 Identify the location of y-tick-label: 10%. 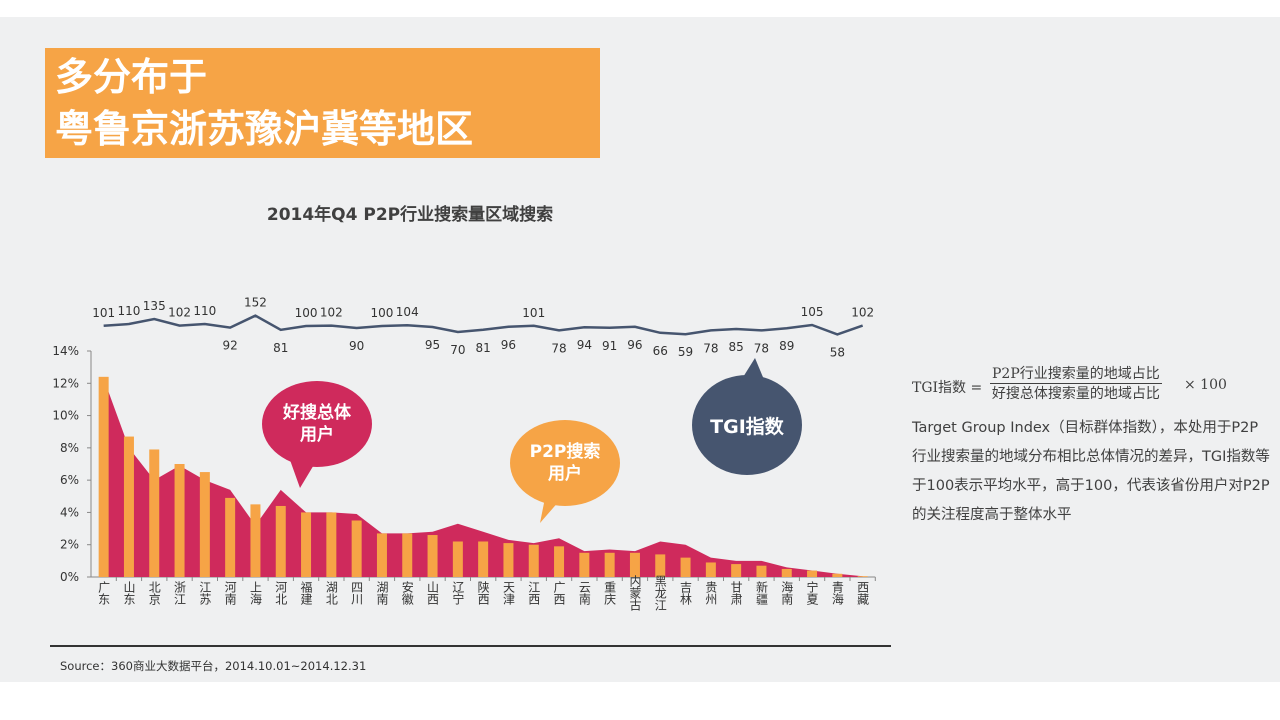
(65, 416).